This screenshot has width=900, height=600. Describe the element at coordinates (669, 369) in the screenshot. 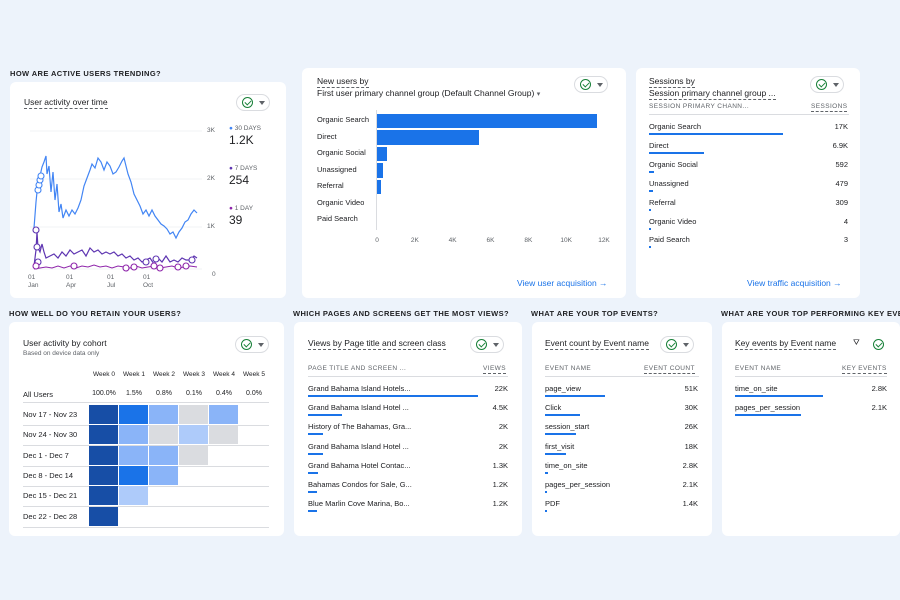

I see `event-count-col-count: EVENT COUNT` at that location.